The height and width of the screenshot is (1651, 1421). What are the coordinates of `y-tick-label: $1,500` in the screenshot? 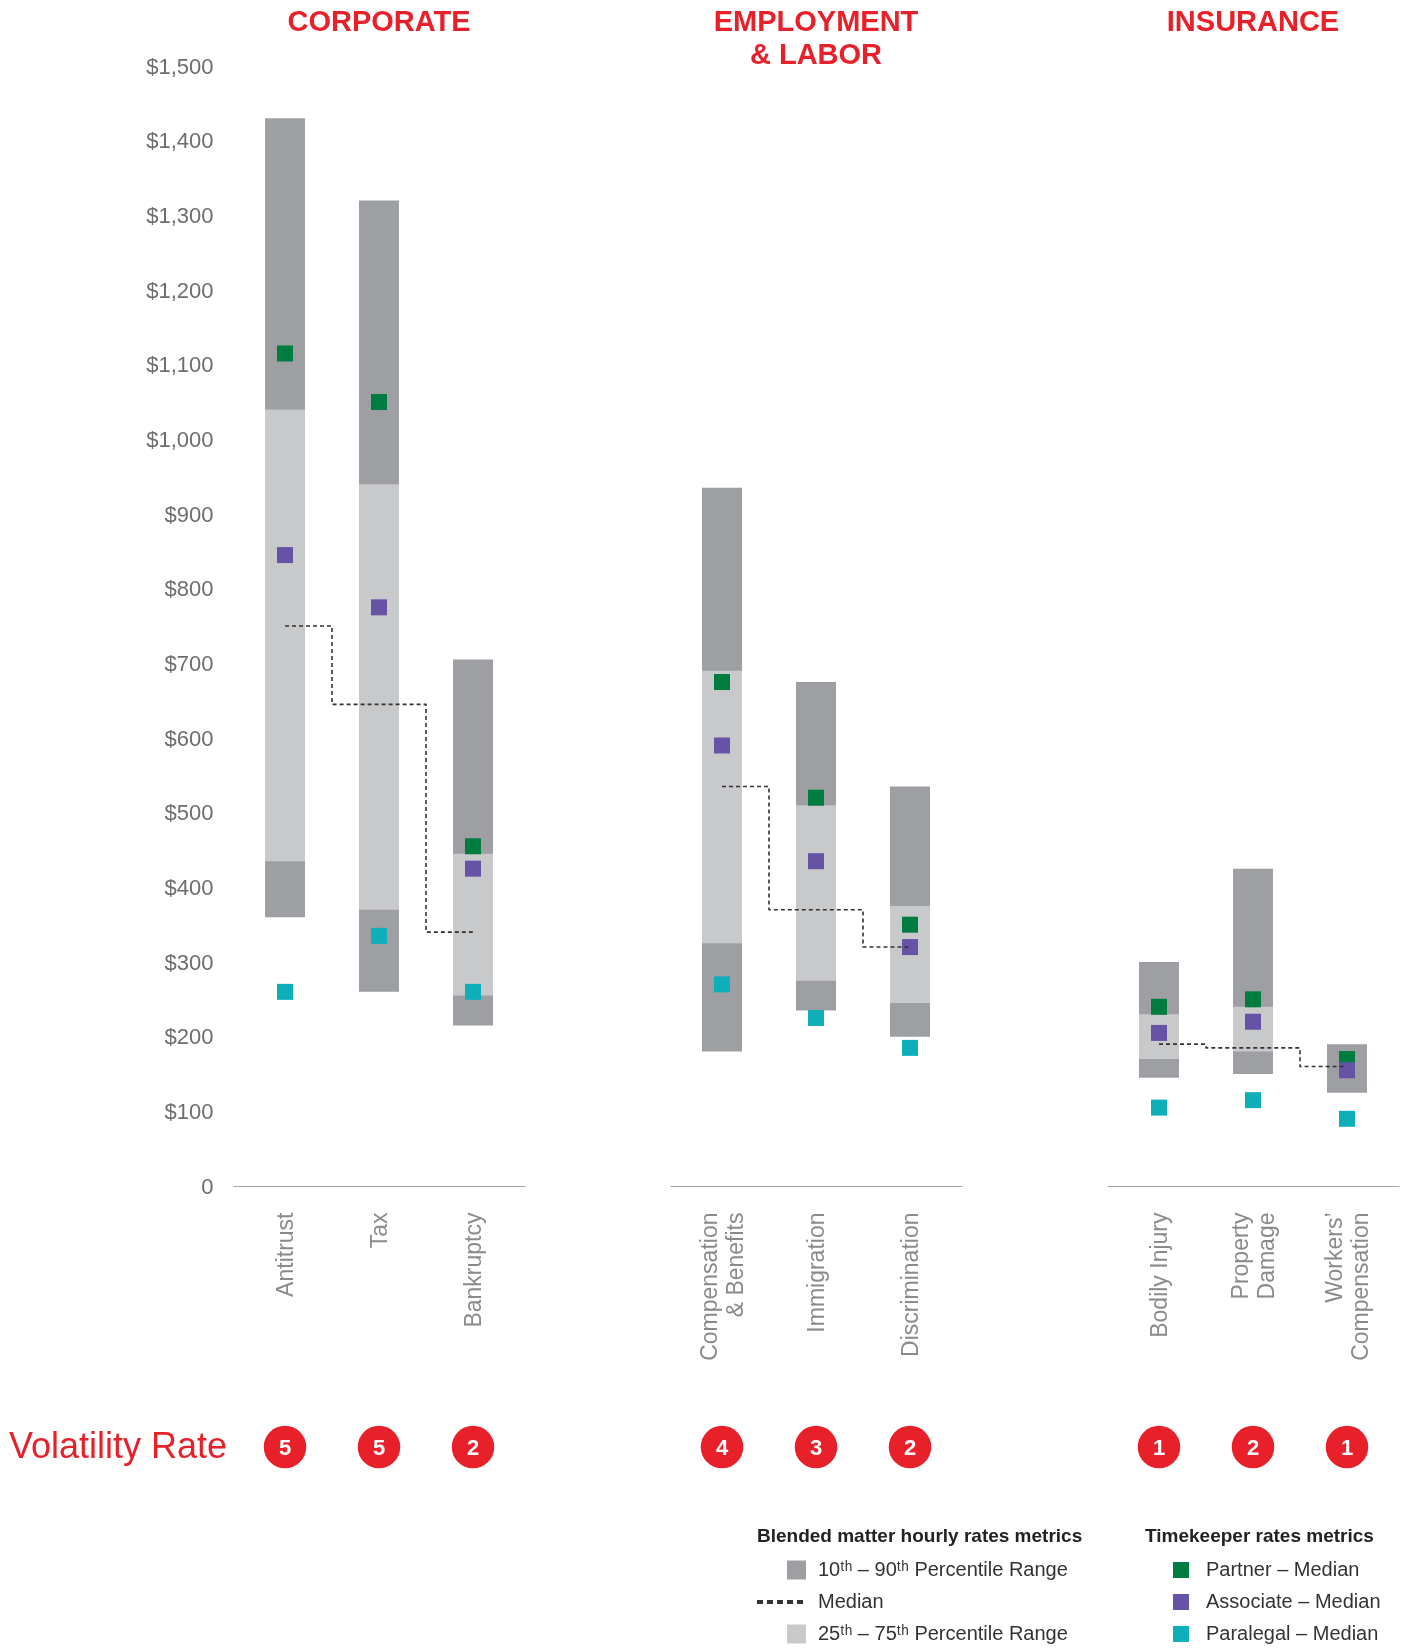 It's located at (180, 66).